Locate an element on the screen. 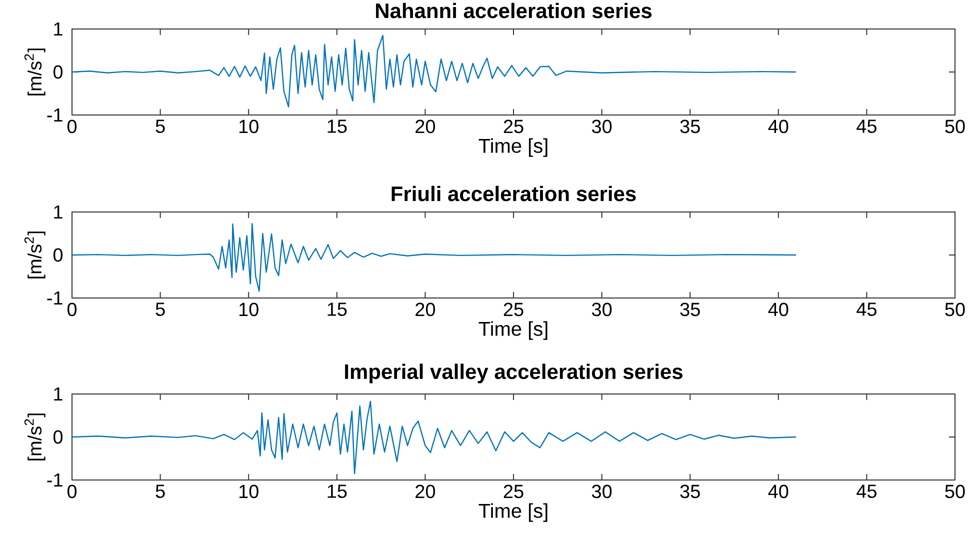 This screenshot has height=540, width=971. chart-title: Friuli acceleration series is located at coordinates (514, 194).